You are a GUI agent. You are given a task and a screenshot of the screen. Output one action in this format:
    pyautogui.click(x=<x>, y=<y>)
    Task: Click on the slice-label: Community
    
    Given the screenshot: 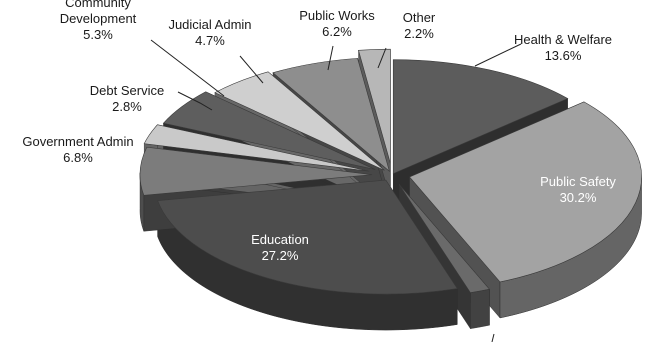 What is the action you would take?
    pyautogui.click(x=98, y=5)
    